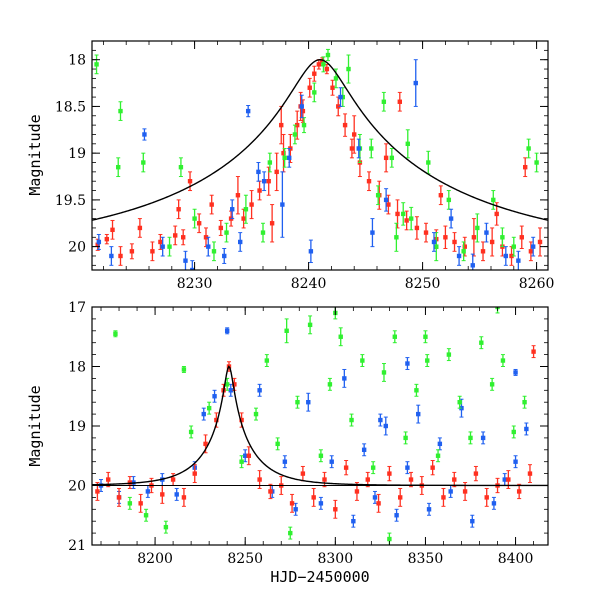 Image resolution: width=600 pixels, height=600 pixels. Describe the element at coordinates (77, 368) in the screenshot. I see `bottom-y-tick-label: 18` at that location.